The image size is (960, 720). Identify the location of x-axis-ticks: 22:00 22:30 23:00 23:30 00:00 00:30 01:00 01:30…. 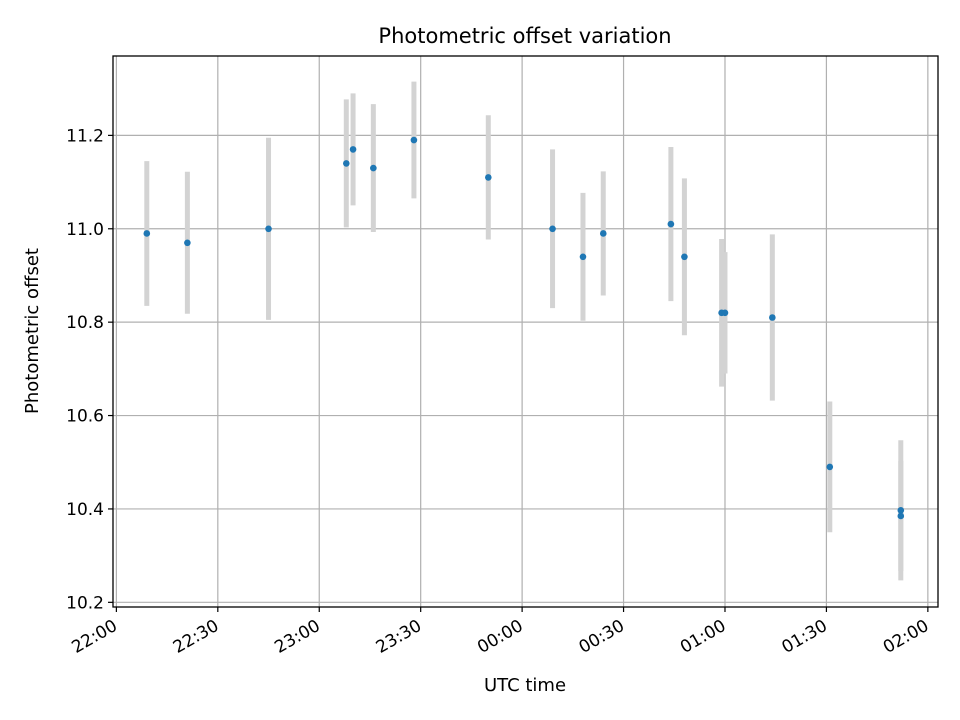
(500, 632).